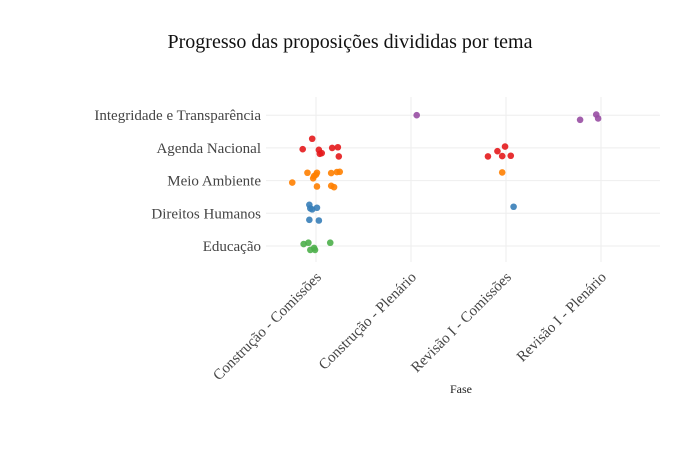  Describe the element at coordinates (562, 318) in the screenshot. I see `x-tick-label: Revisão I - Plenário` at that location.